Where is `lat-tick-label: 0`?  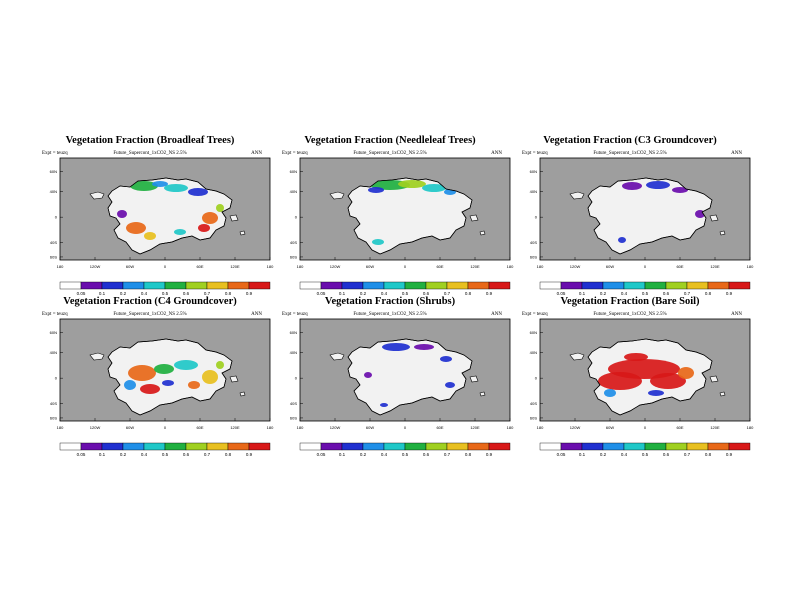 lat-tick-label: 0 is located at coordinates (56, 217).